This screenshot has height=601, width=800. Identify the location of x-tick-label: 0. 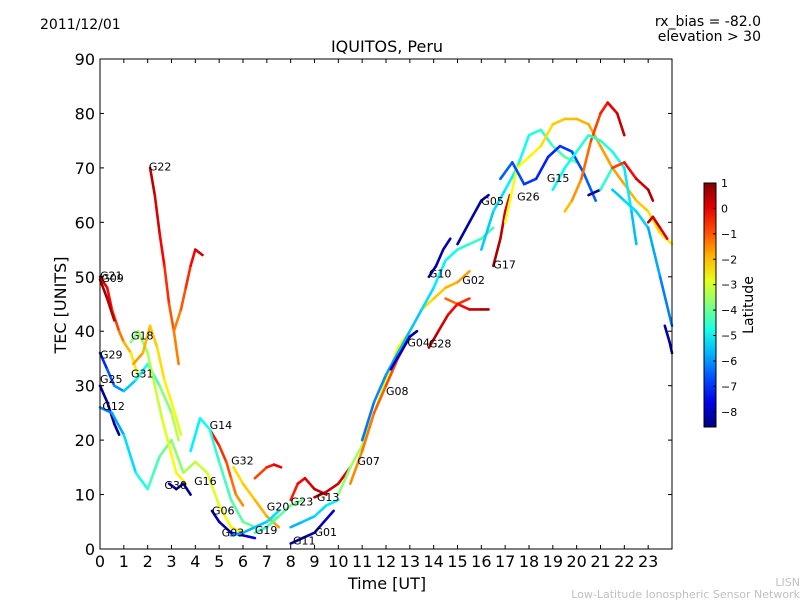
(100, 561).